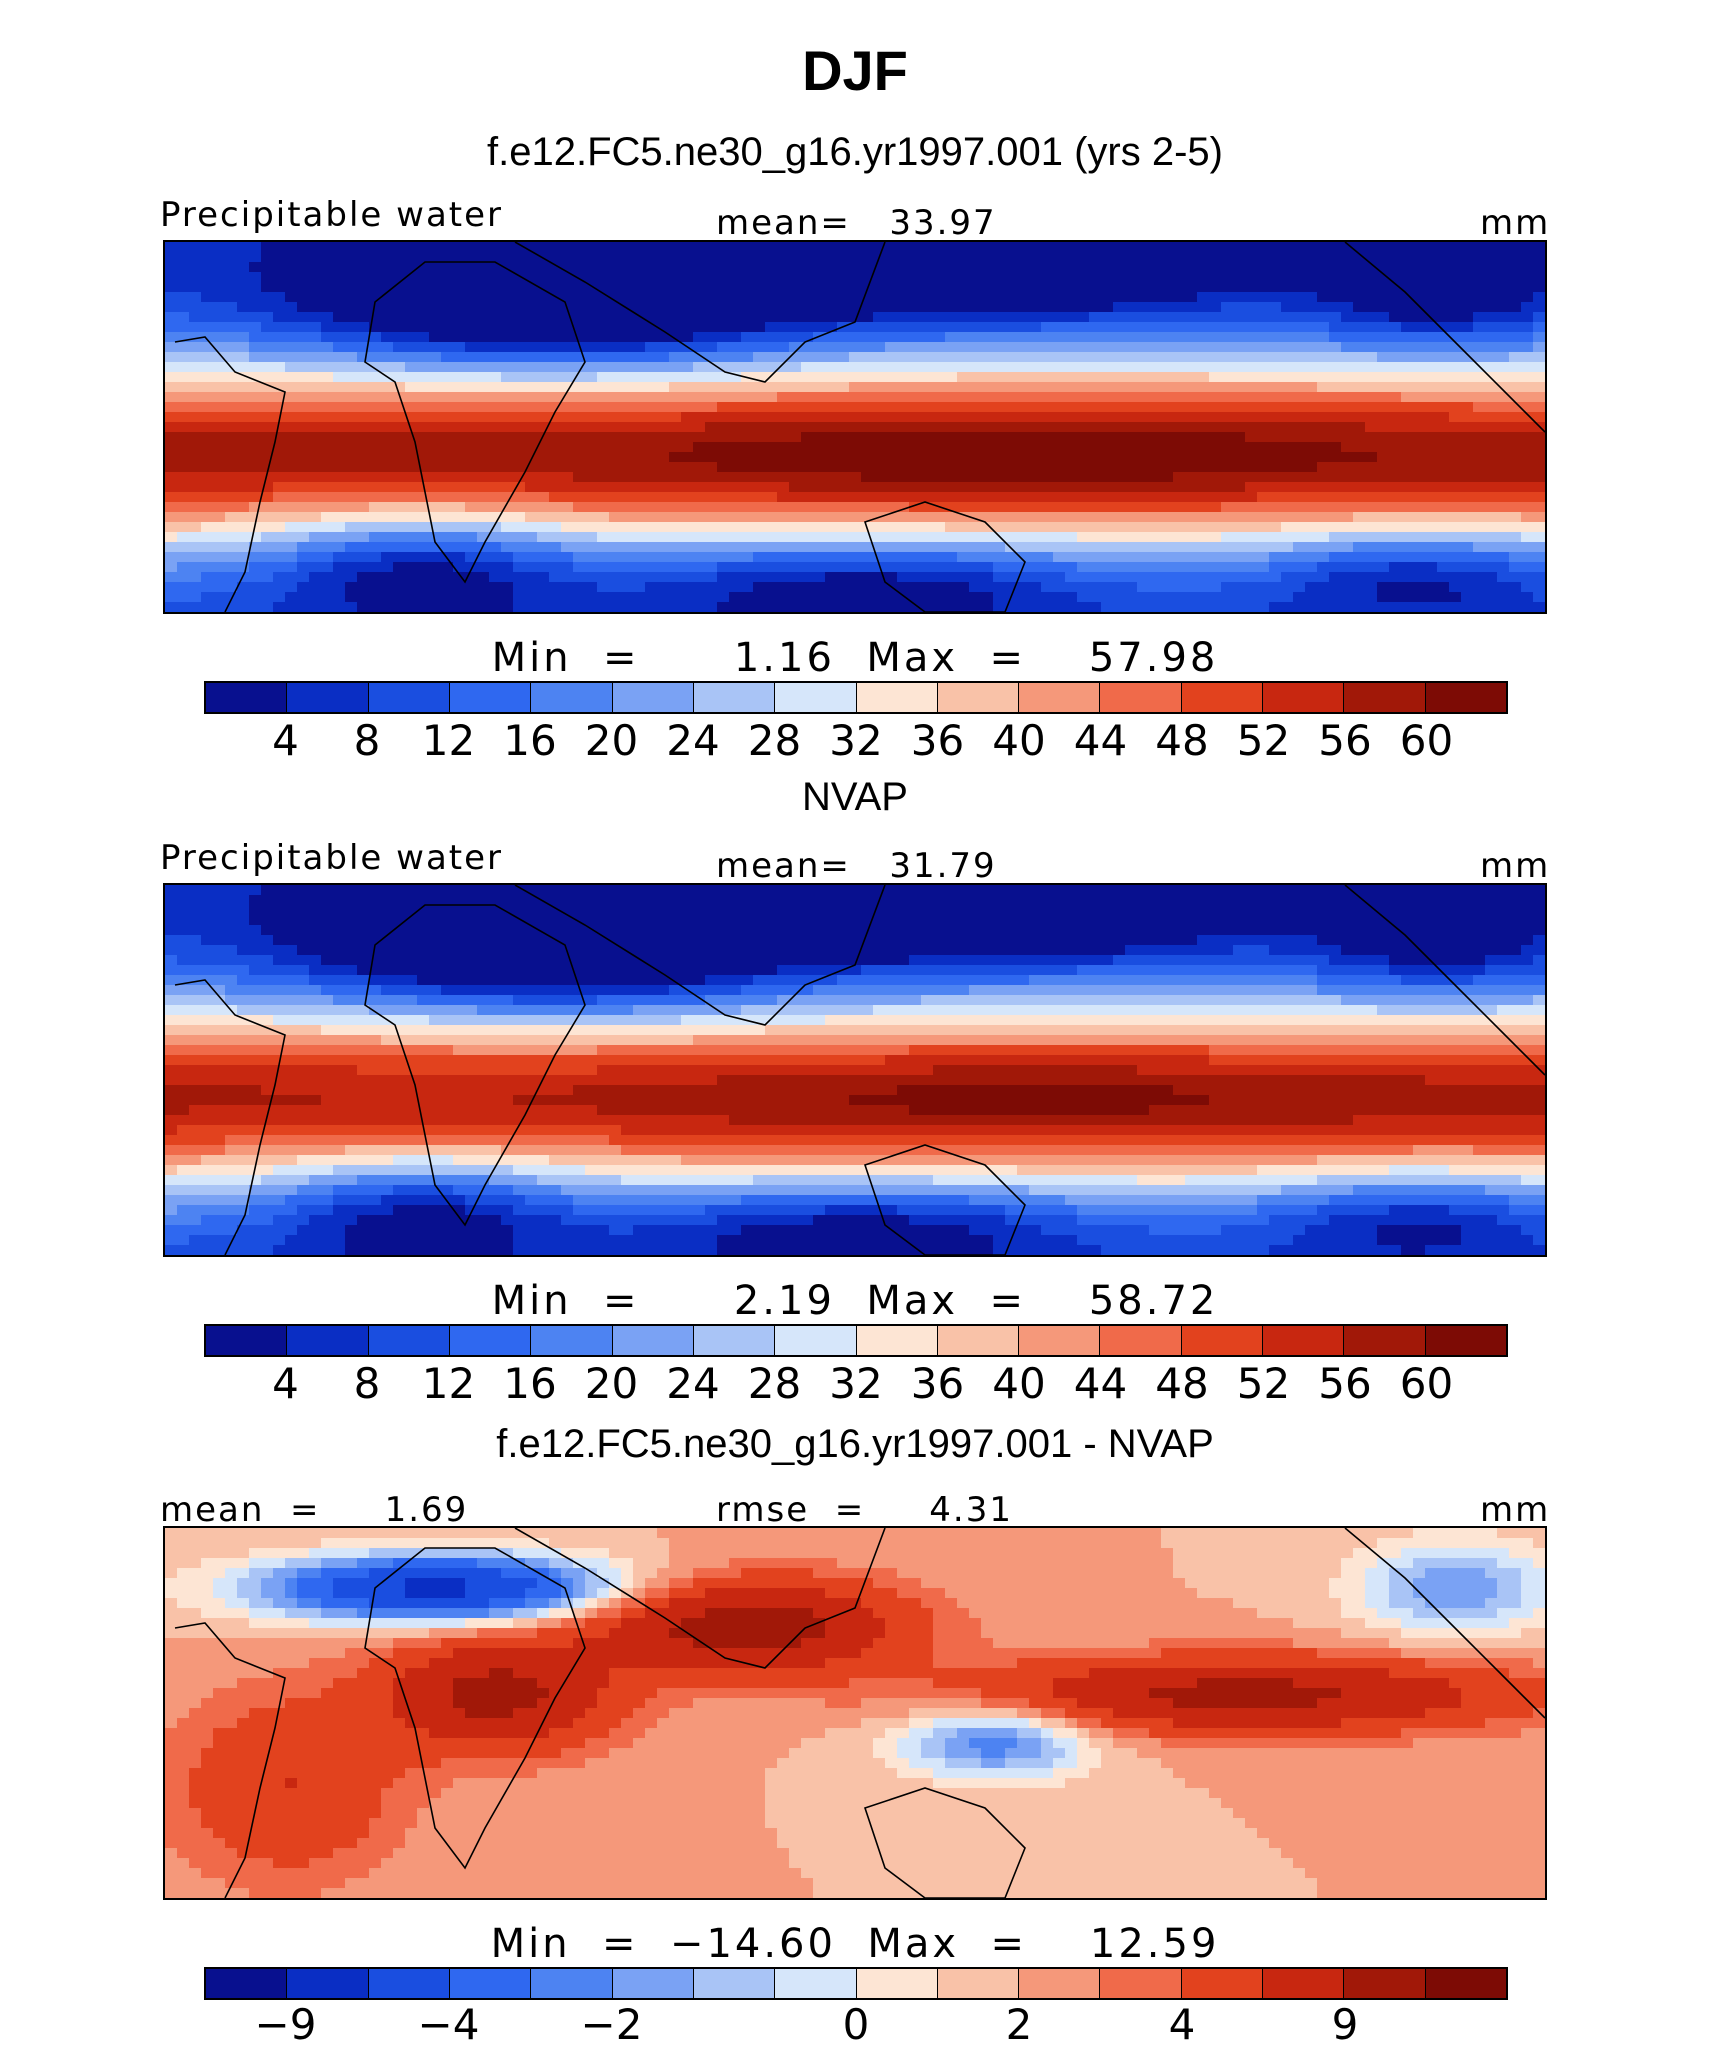  What do you see at coordinates (856, 223) in the screenshot?
I see `panel-1-mean-label: mean= 33.97` at bounding box center [856, 223].